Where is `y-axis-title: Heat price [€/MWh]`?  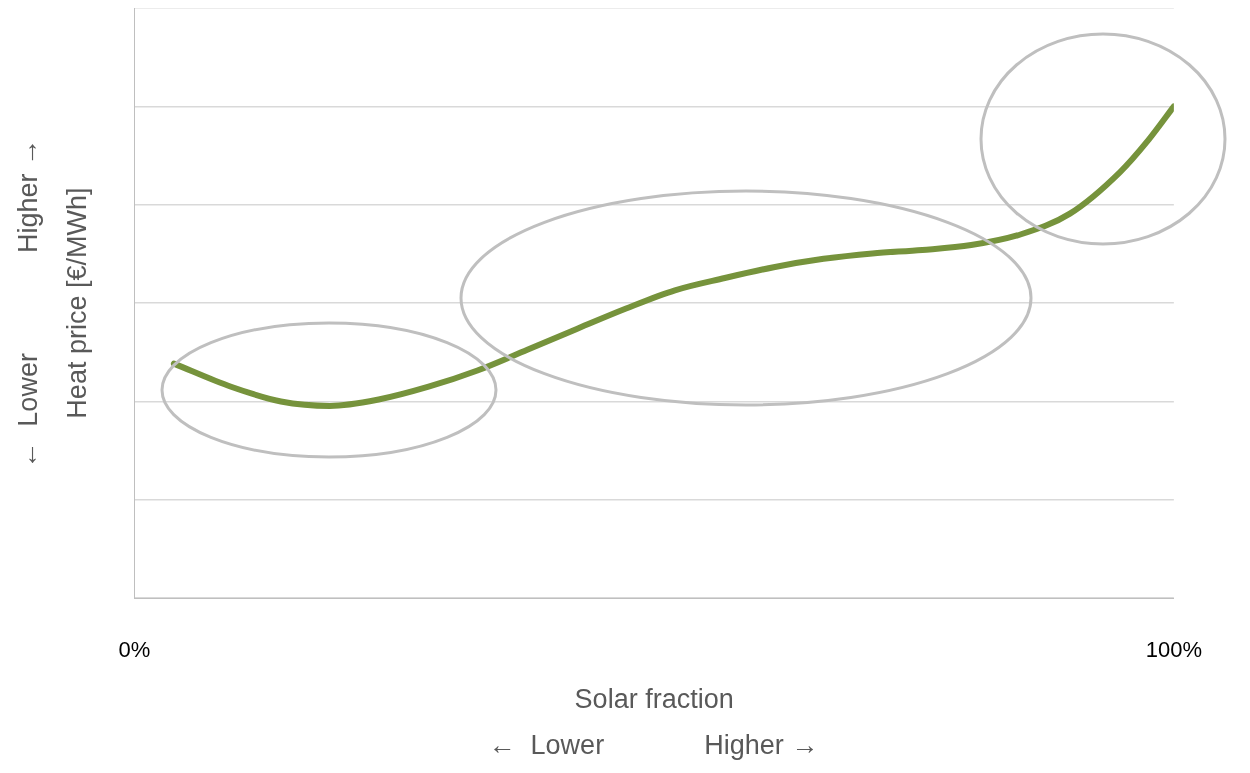
y-axis-title: Heat price [€/MWh] is located at coordinates (76, 303).